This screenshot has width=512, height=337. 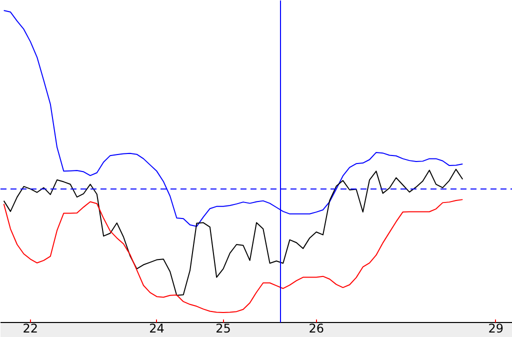 What do you see at coordinates (496, 329) in the screenshot?
I see `x-tick-label: 29` at bounding box center [496, 329].